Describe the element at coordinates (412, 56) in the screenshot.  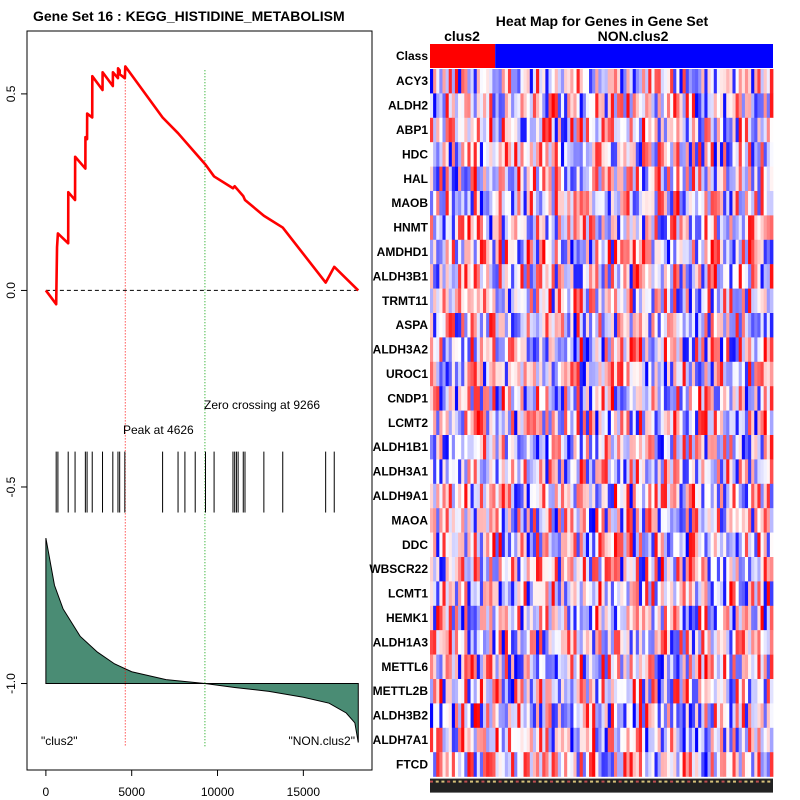
I see `class-row-label: Class` at that location.